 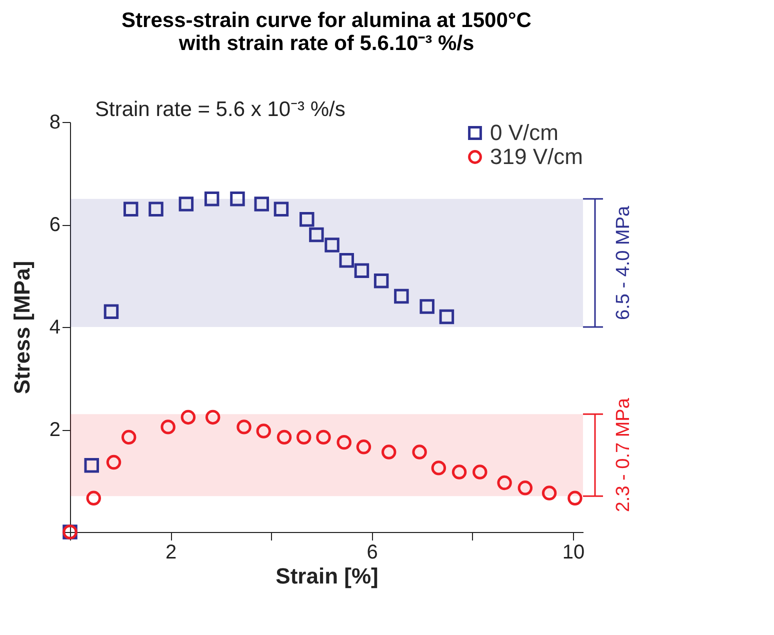 I want to click on band-label: 6.5 - 4.0 MPa, so click(x=623, y=262).